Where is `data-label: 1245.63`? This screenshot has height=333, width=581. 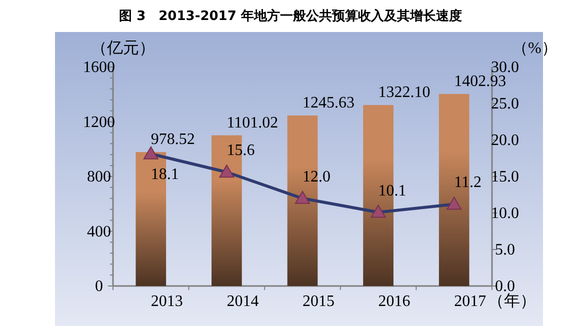
data-label: 1245.63 is located at coordinates (328, 103).